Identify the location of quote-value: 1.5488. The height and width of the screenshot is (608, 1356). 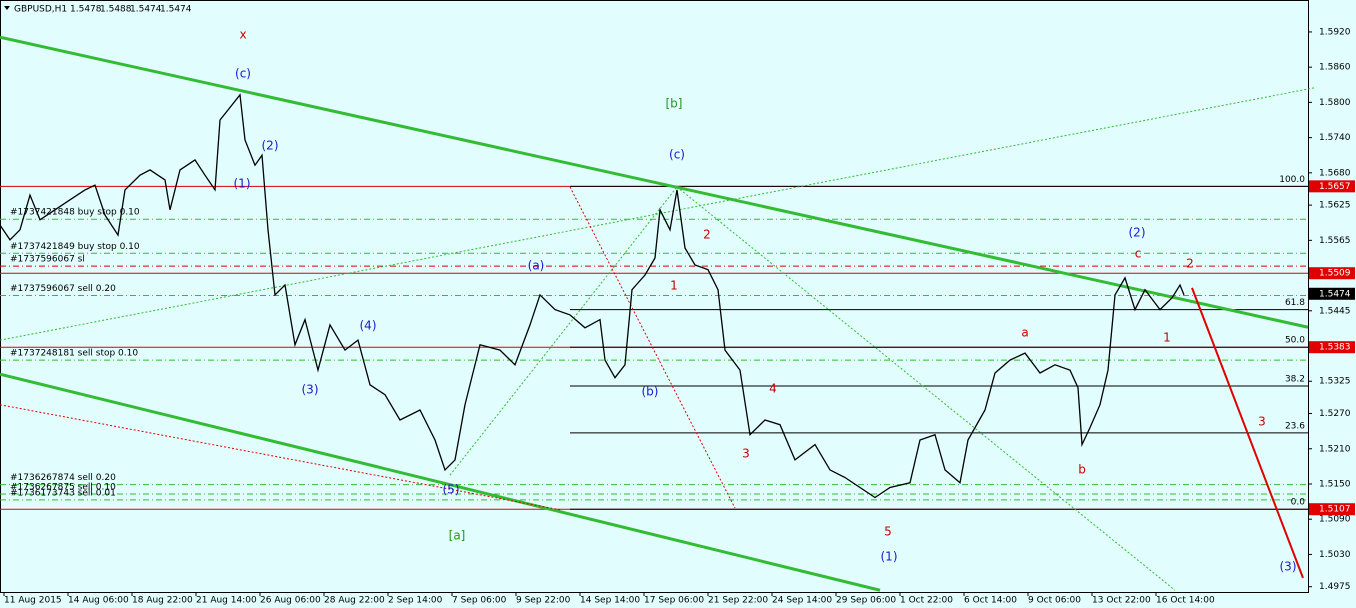
(116, 10).